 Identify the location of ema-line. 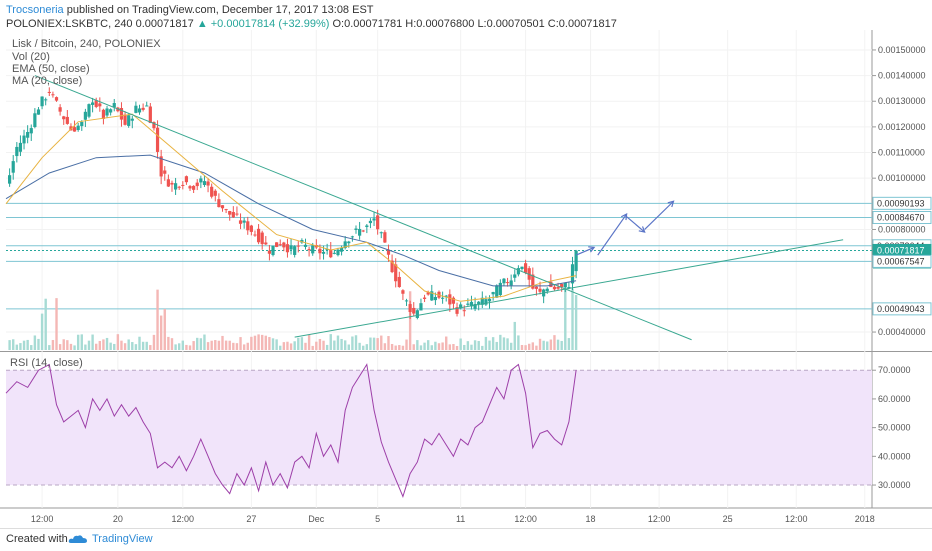
(291, 220).